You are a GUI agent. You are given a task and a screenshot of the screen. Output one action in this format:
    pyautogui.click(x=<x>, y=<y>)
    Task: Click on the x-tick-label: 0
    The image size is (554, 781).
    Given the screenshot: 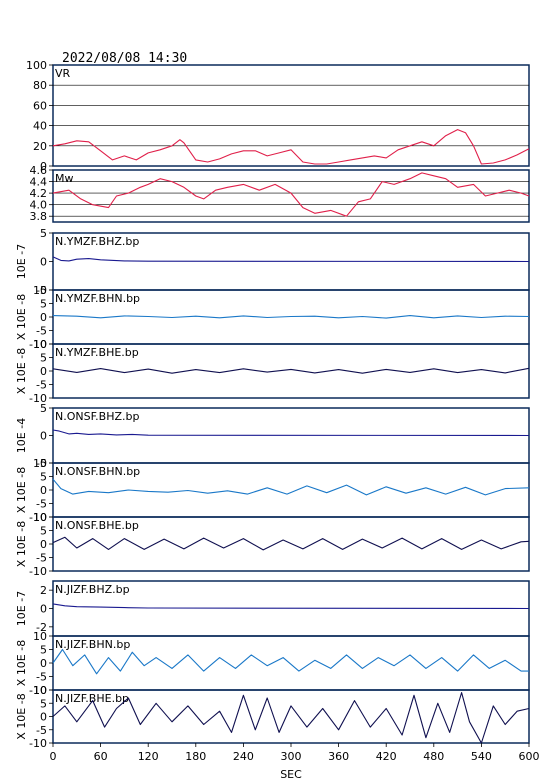 What is the action you would take?
    pyautogui.click(x=53, y=756)
    